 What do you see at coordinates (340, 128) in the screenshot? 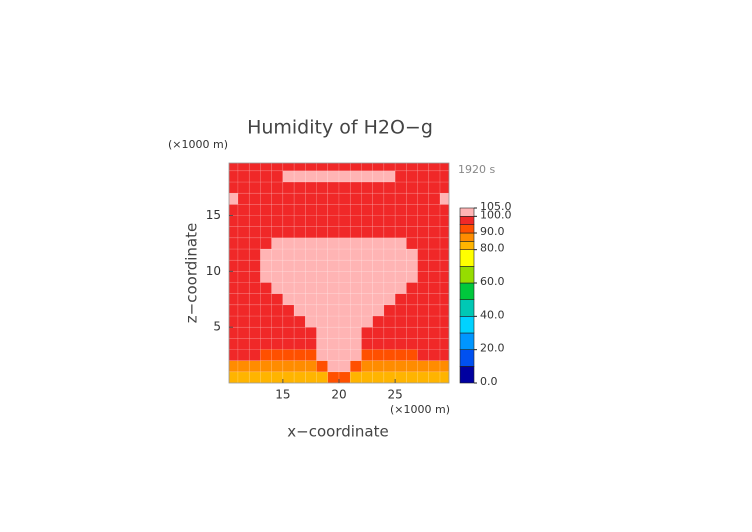
I see `chart-title: Humidity of H2O−g` at bounding box center [340, 128].